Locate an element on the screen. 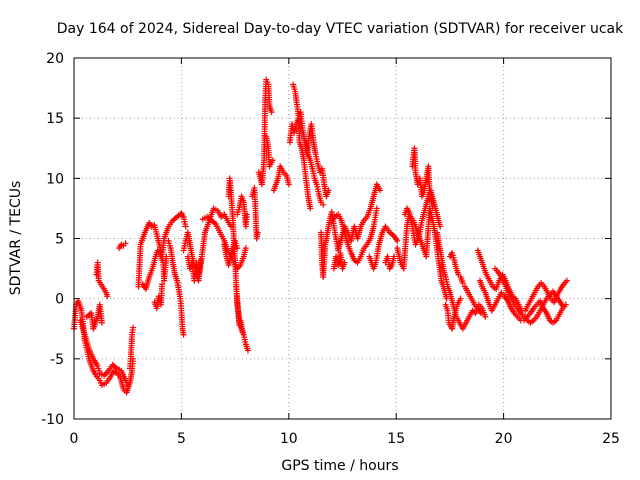  y-tick-label: 0 is located at coordinates (59, 300).